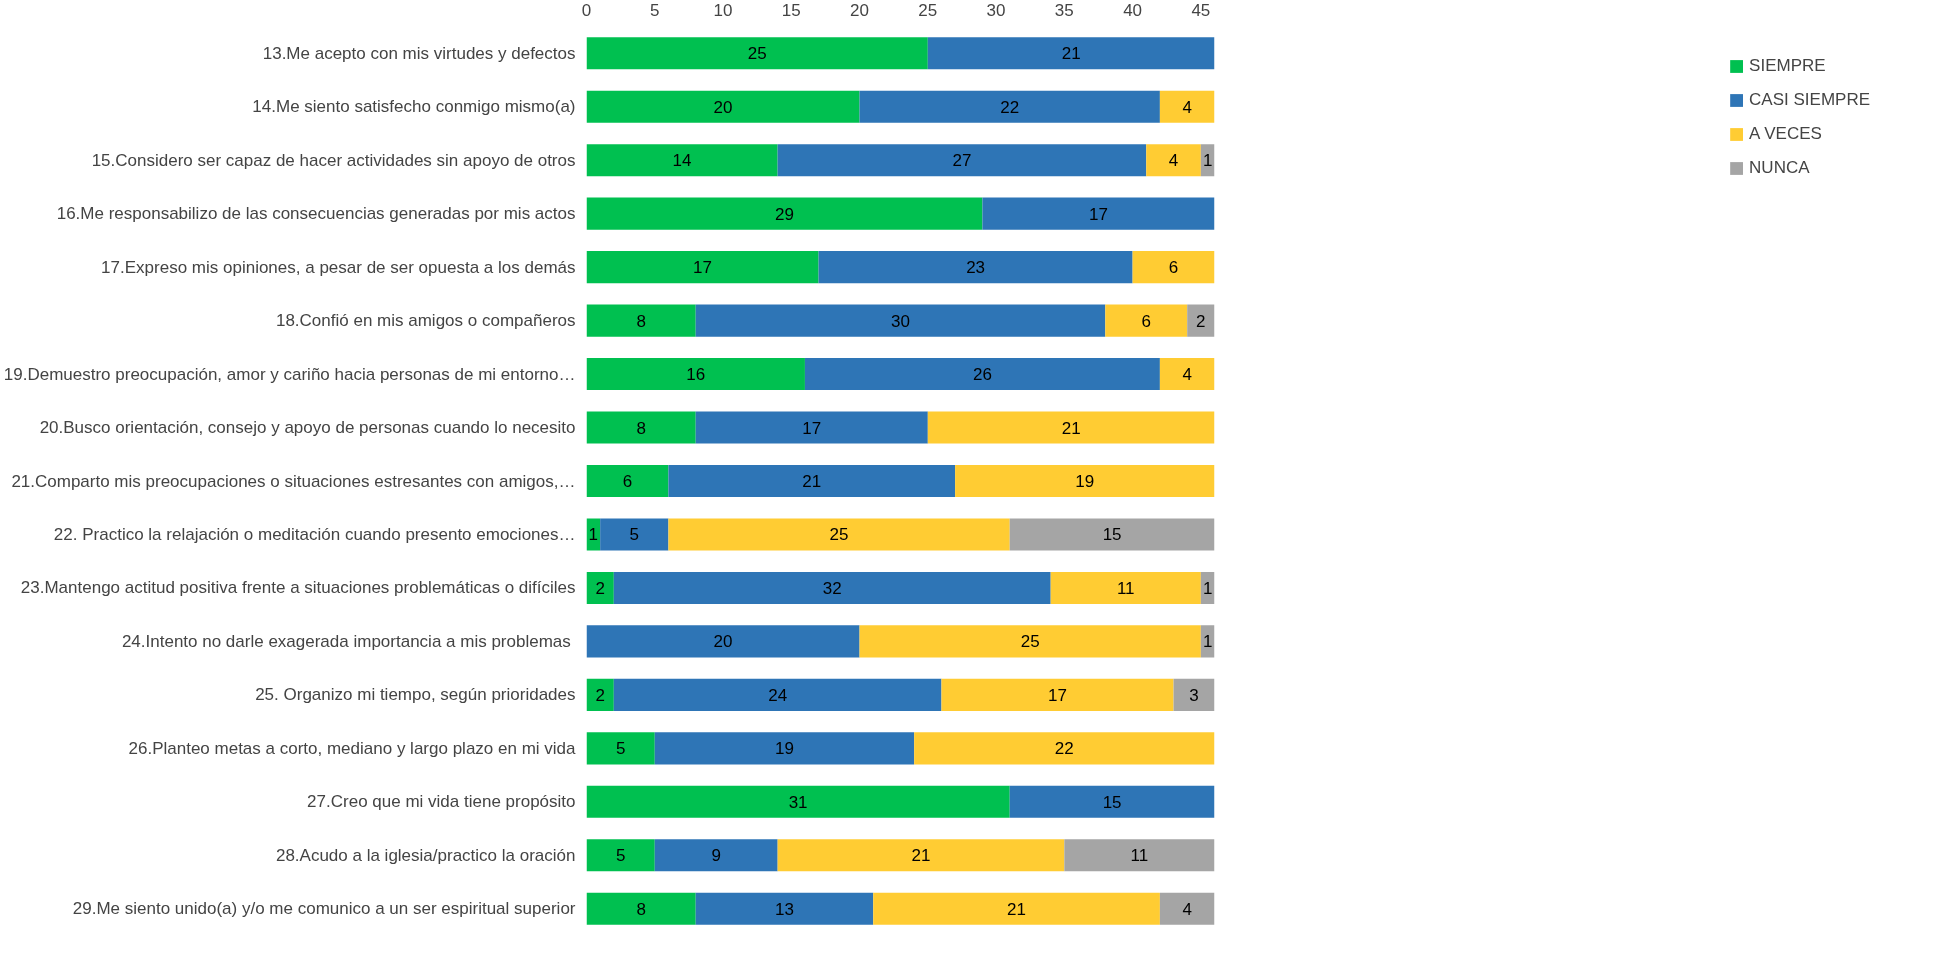 The height and width of the screenshot is (972, 1945). What do you see at coordinates (352, 748) in the screenshot?
I see `y-tick-label: 26.Planteo metas a corto, mediano y largo plazo en mi vida` at bounding box center [352, 748].